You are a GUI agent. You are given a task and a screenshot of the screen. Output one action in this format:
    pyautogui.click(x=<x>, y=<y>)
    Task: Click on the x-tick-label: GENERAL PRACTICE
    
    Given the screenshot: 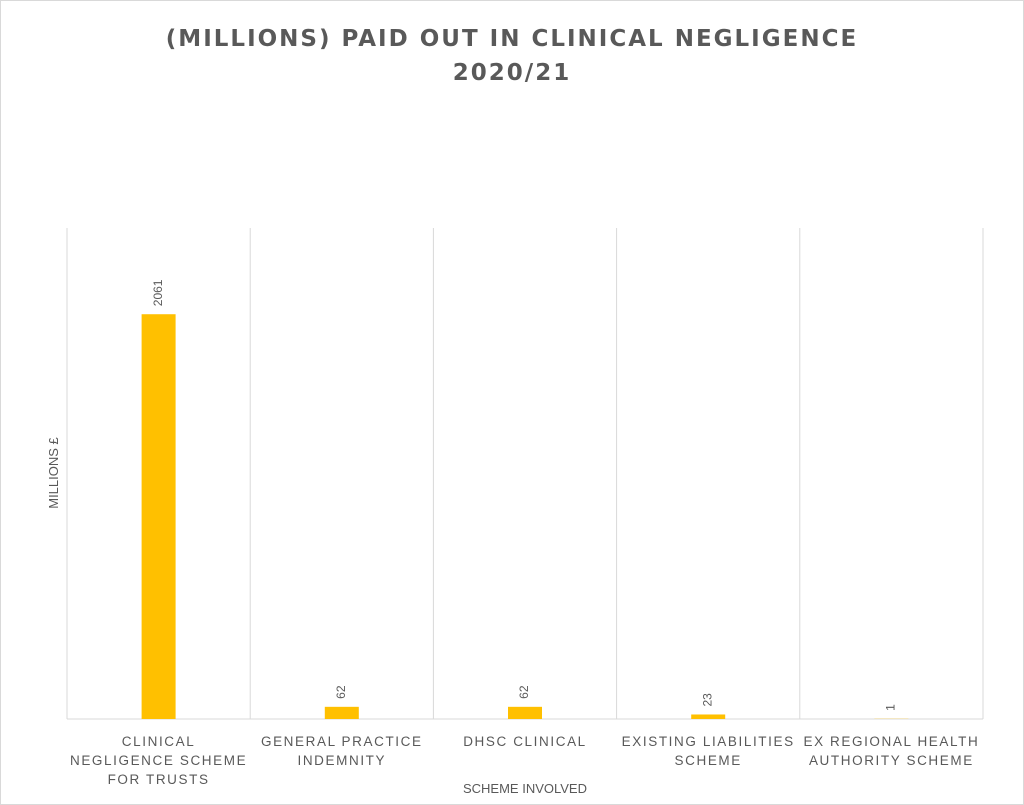 What is the action you would take?
    pyautogui.click(x=342, y=741)
    